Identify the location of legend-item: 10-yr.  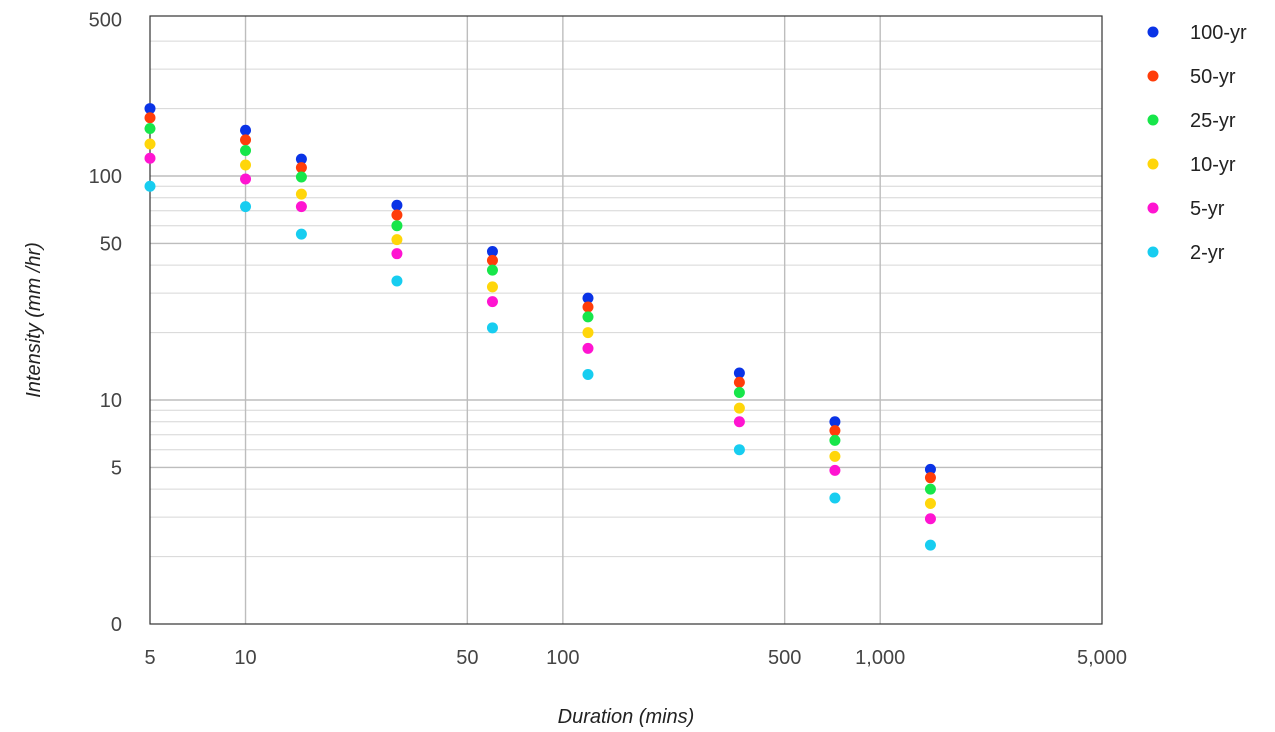
(1191, 165).